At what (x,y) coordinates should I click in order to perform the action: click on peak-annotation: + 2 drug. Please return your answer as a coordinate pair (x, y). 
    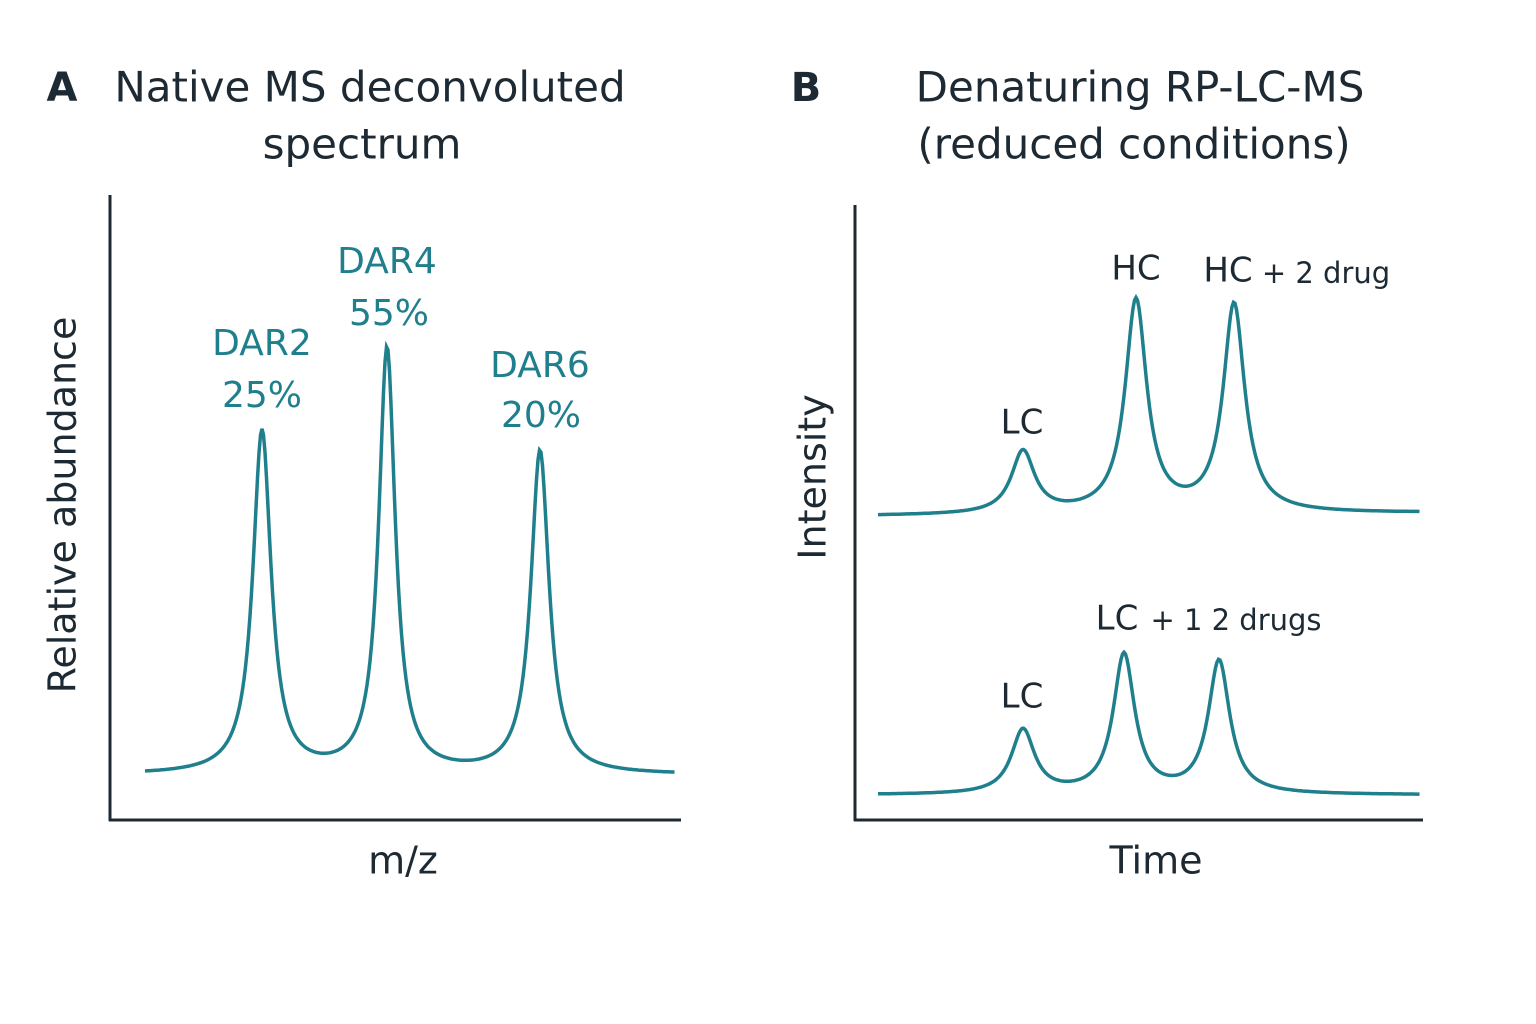
    Looking at the image, I should click on (1326, 273).